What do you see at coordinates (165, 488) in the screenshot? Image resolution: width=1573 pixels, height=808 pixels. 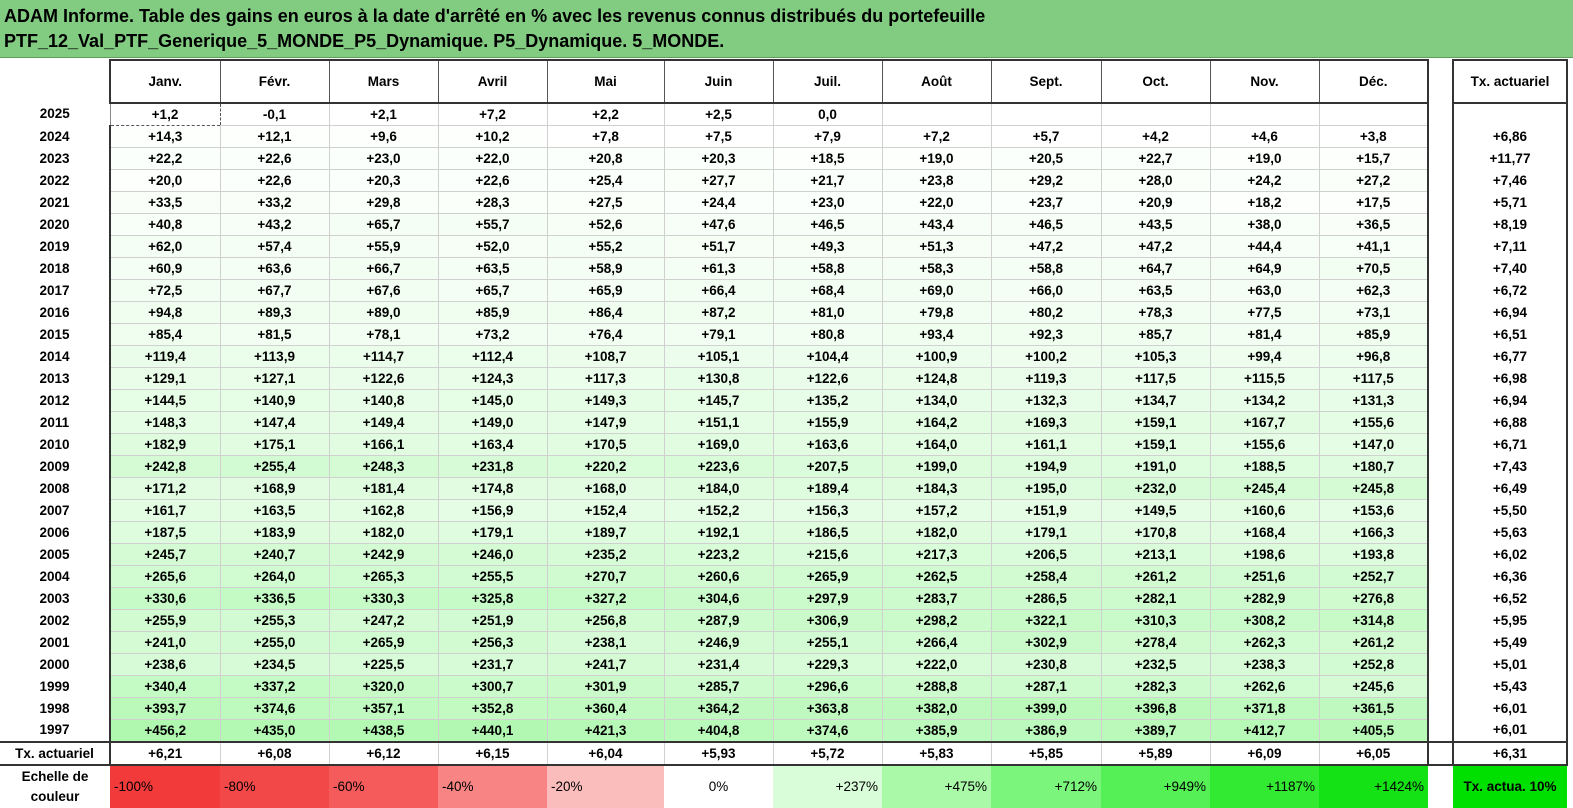 I see `value-cell: +171,2` at bounding box center [165, 488].